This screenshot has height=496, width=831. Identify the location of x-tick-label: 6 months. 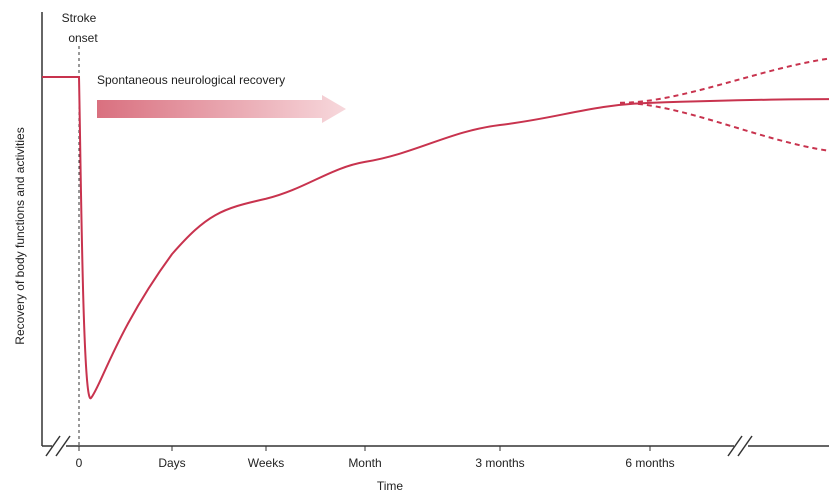
(649, 463).